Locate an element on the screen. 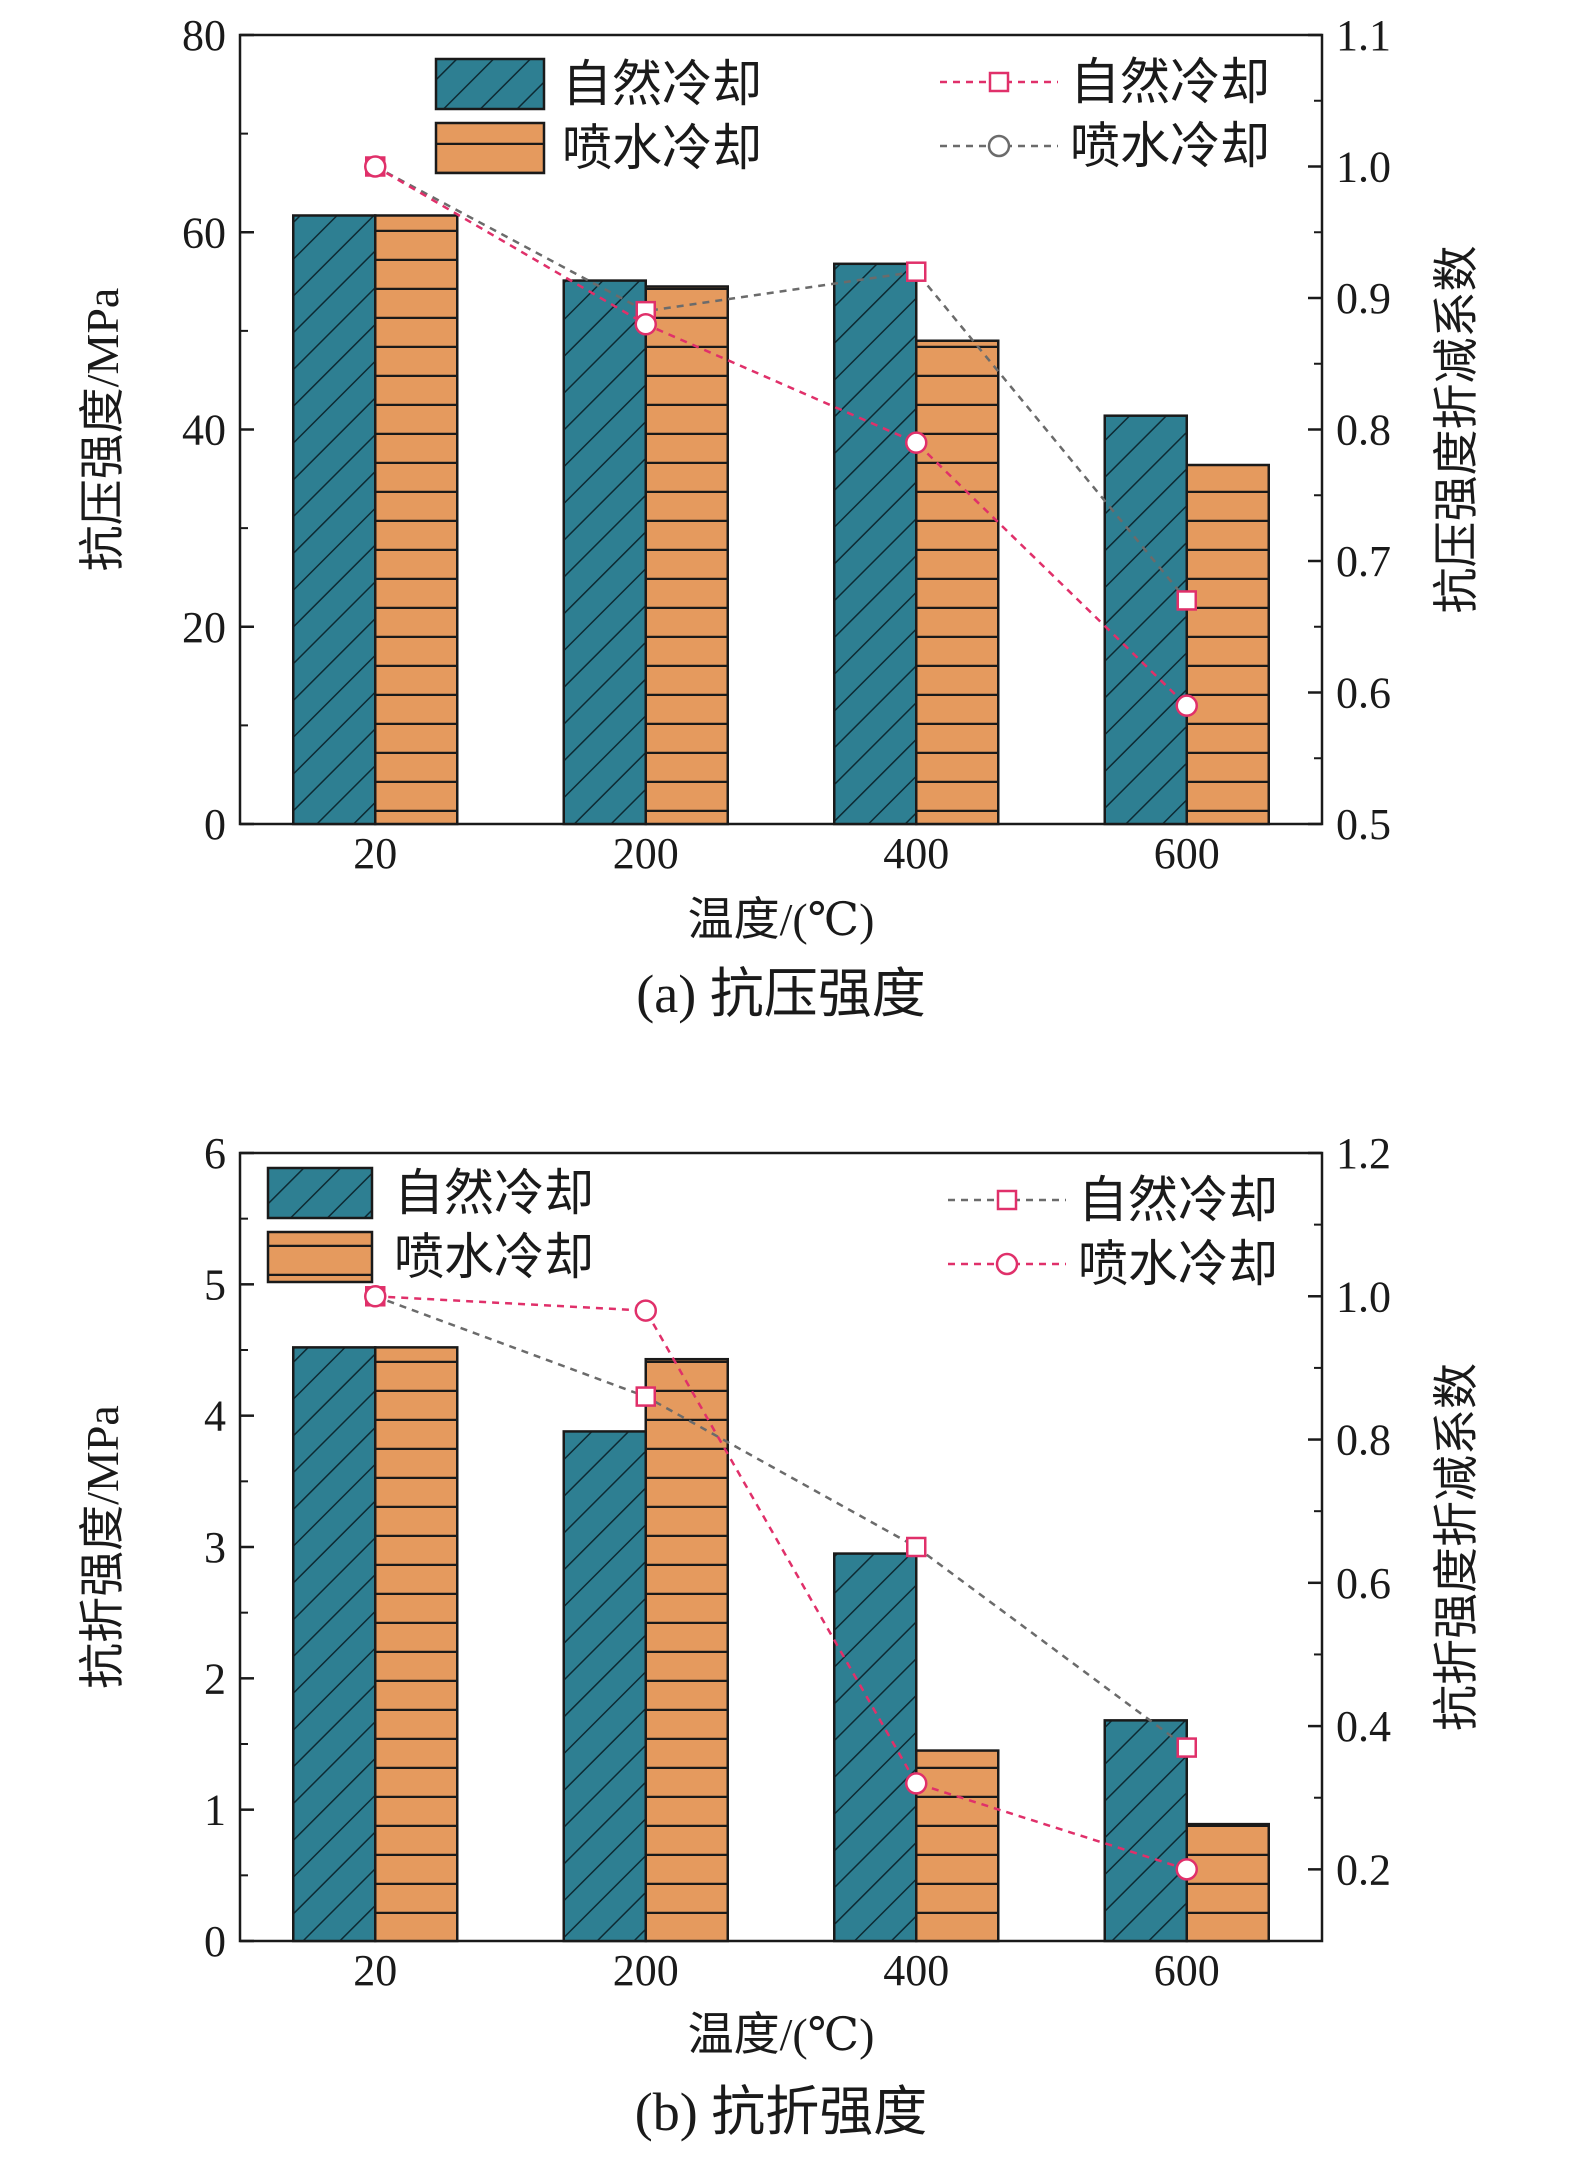  y-tick-label: 60 is located at coordinates (204, 232).